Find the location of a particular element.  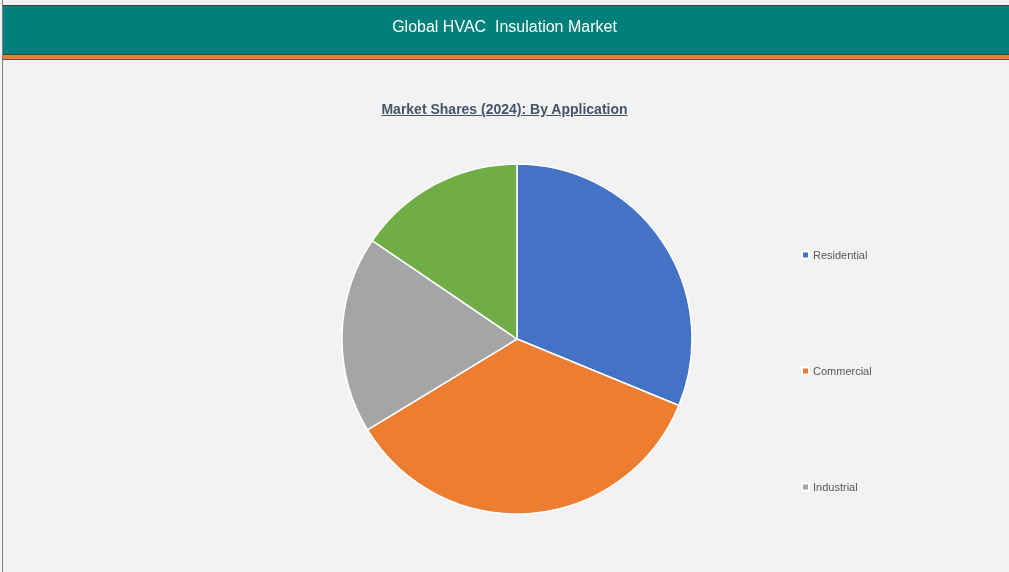

legend-label: Industrial is located at coordinates (835, 487).